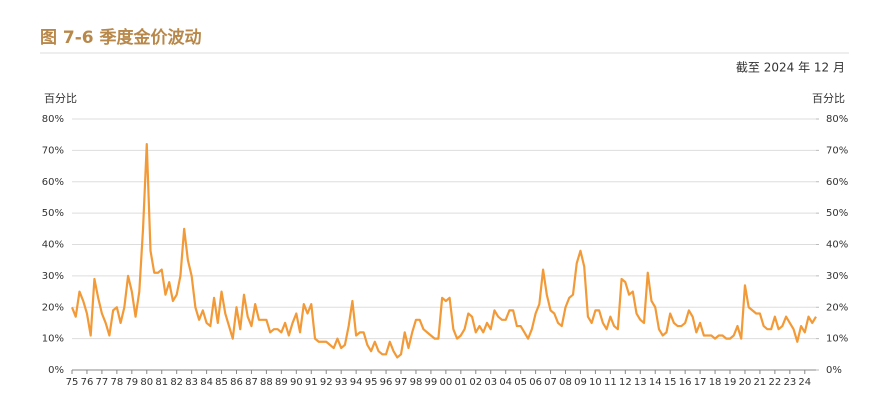 The image size is (889, 419). I want to click on x-tick-label: 18, so click(715, 382).